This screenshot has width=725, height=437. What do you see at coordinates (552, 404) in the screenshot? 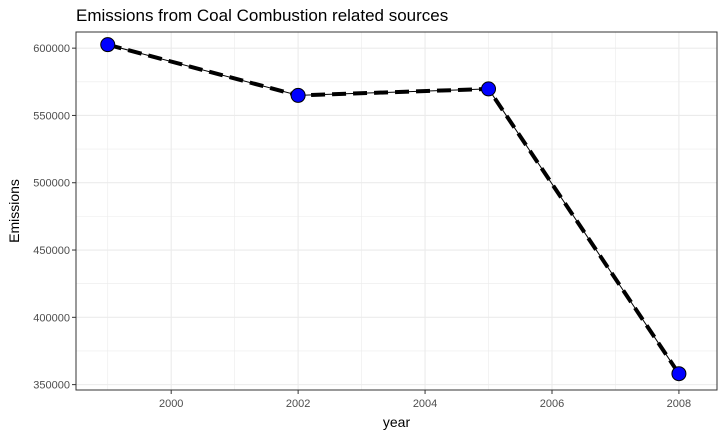
I see `x-tick-label: 2006` at bounding box center [552, 404].